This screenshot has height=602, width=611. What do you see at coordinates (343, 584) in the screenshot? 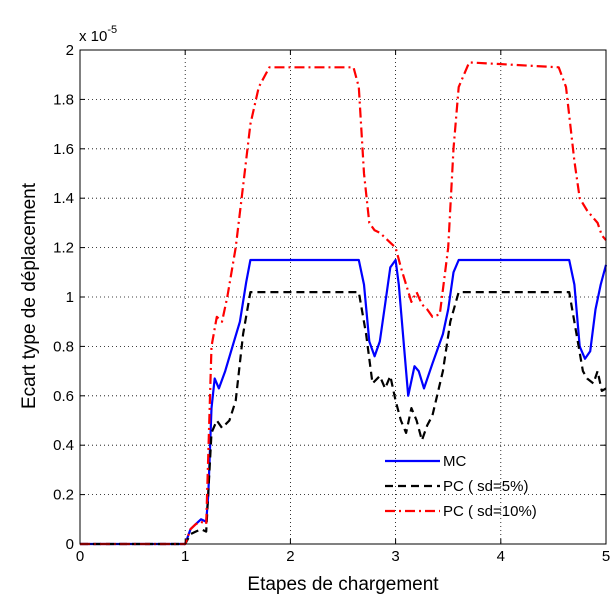
I see `x-axis-title: Etapes de chargement` at bounding box center [343, 584].